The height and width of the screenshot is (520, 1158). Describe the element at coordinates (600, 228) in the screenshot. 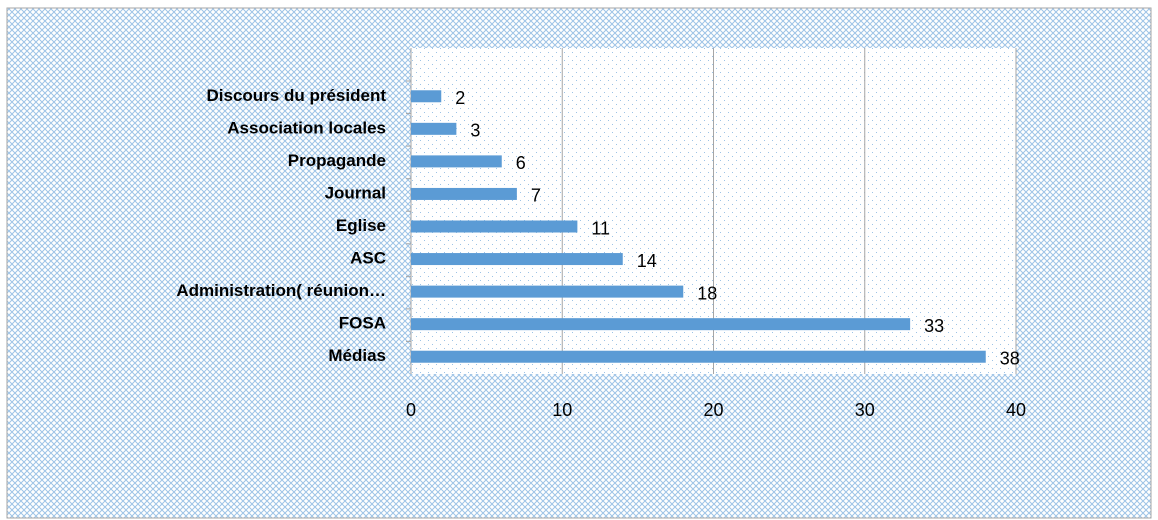

I see `data-label: 11` at that location.